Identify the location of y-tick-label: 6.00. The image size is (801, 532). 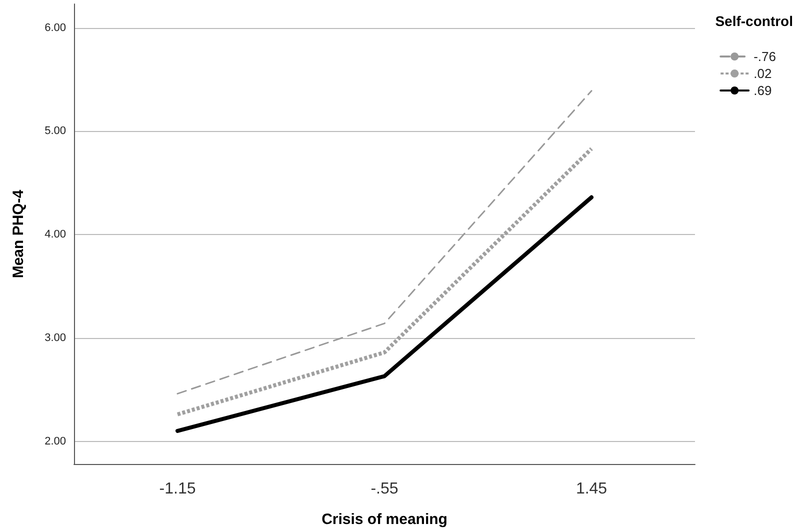
(55, 28).